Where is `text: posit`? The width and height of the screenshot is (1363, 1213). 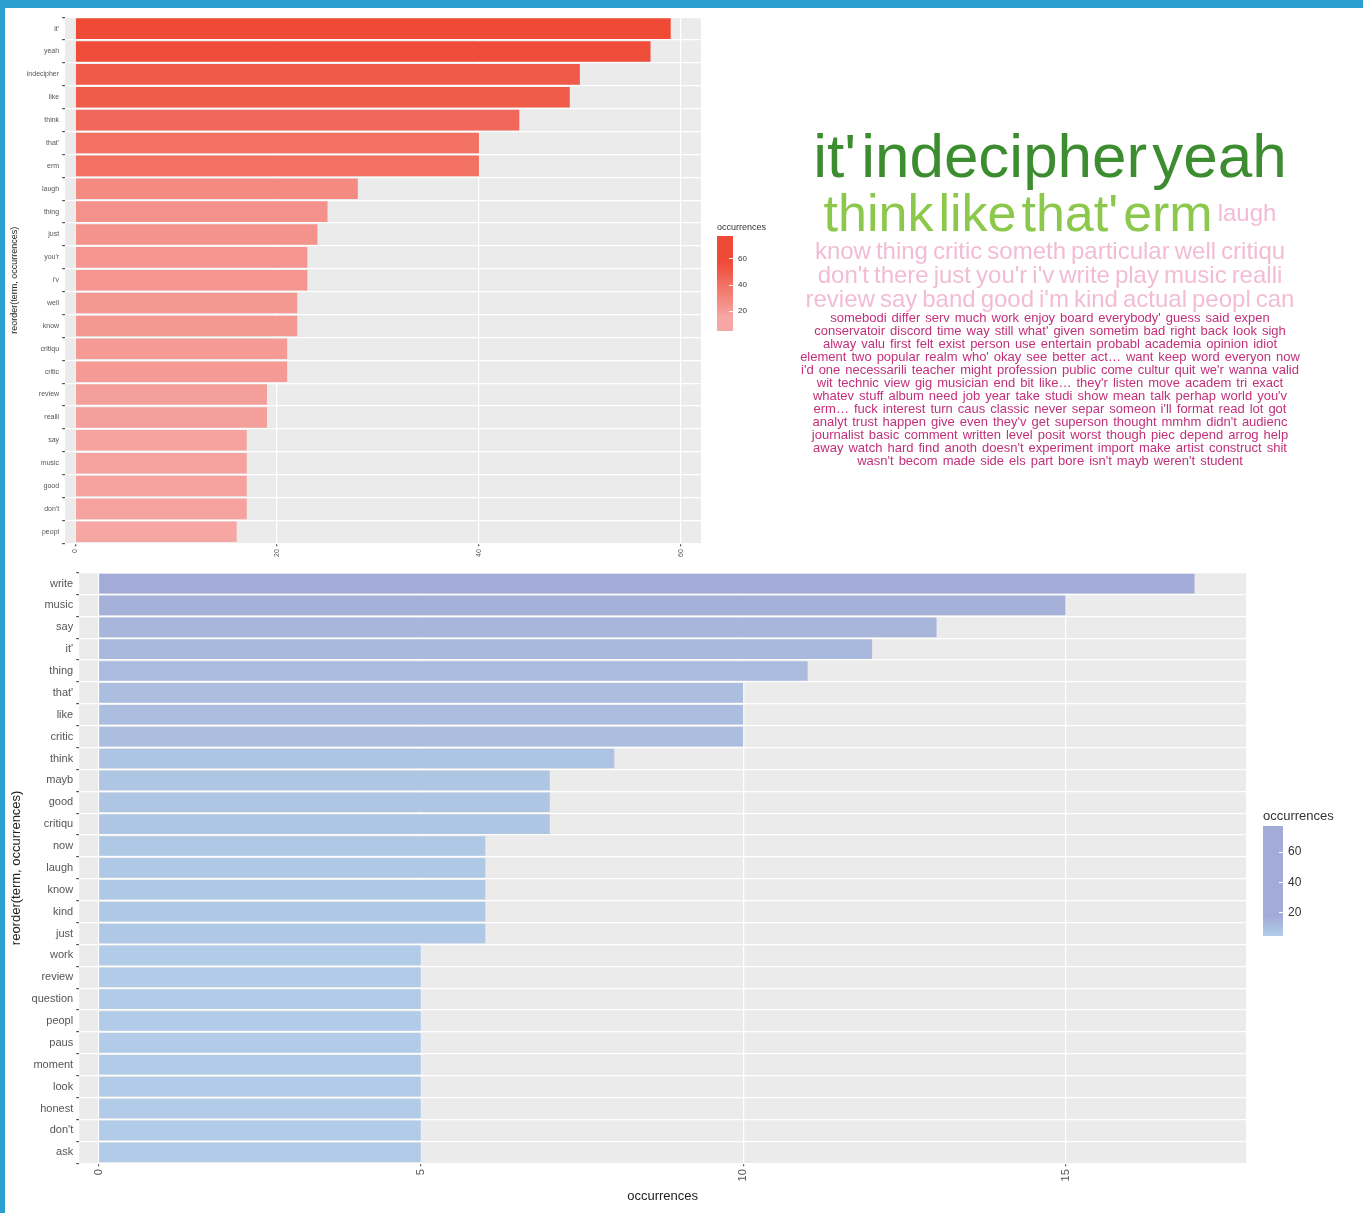
text: posit is located at coordinates (1051, 434).